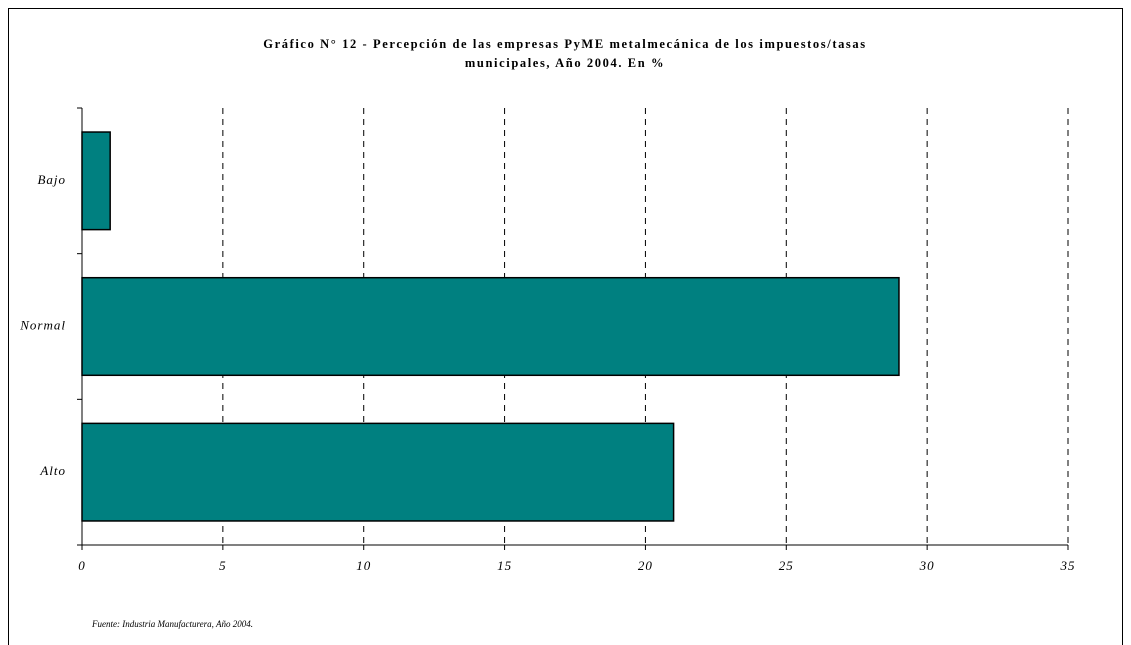  I want to click on x-tick-label: 0, so click(82, 565).